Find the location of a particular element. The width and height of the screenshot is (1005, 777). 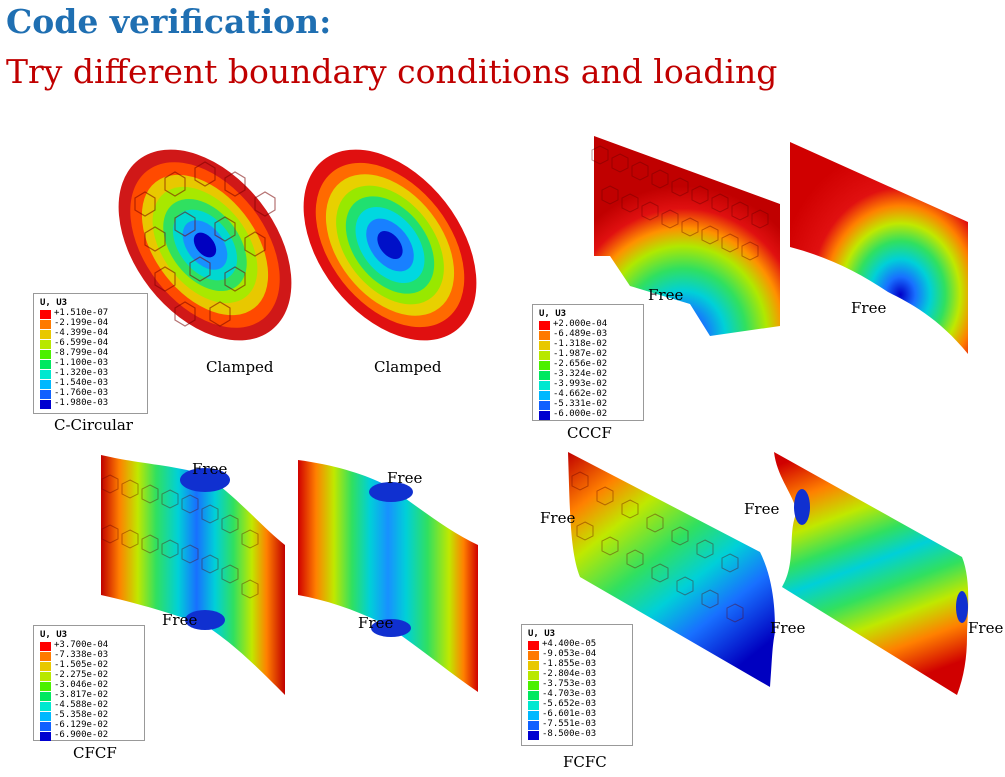

legend-entry: -6.489e-03 is located at coordinates (619, 334).